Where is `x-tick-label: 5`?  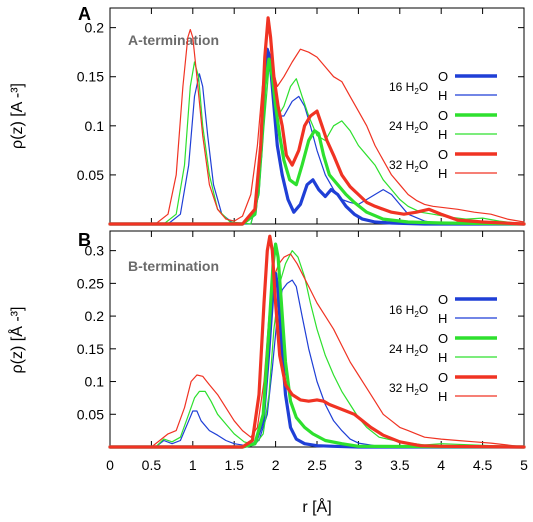 x-tick-label: 5 is located at coordinates (524, 465).